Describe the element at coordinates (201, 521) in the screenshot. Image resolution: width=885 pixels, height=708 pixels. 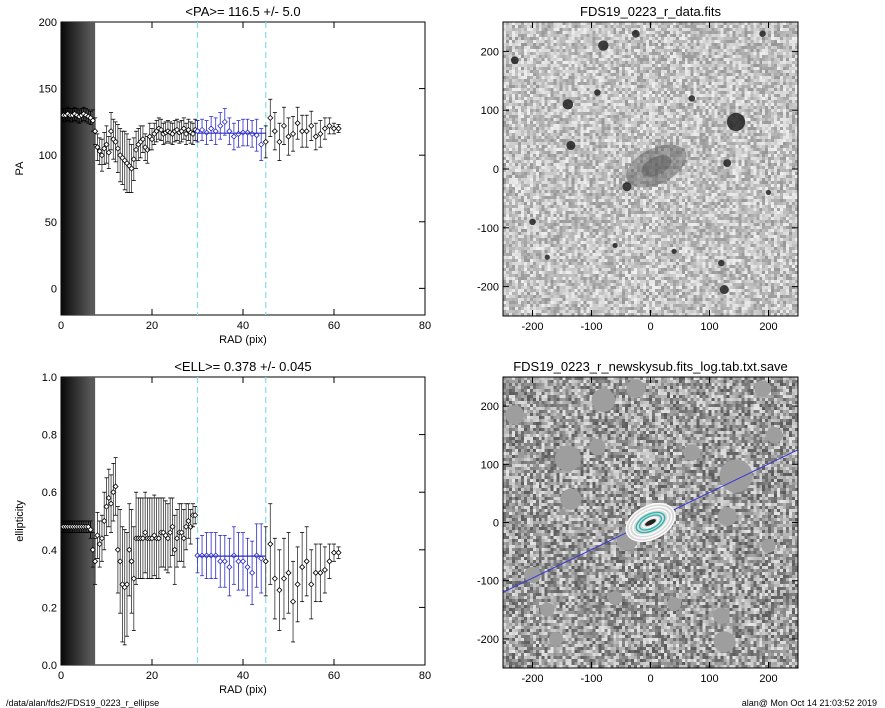
I see `plot-area` at that location.